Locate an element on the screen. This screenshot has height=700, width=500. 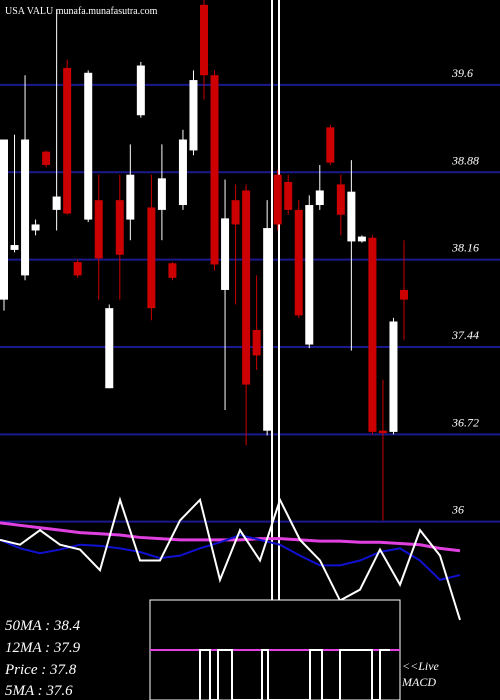
y-tick-label: 39.6 is located at coordinates (462, 73).